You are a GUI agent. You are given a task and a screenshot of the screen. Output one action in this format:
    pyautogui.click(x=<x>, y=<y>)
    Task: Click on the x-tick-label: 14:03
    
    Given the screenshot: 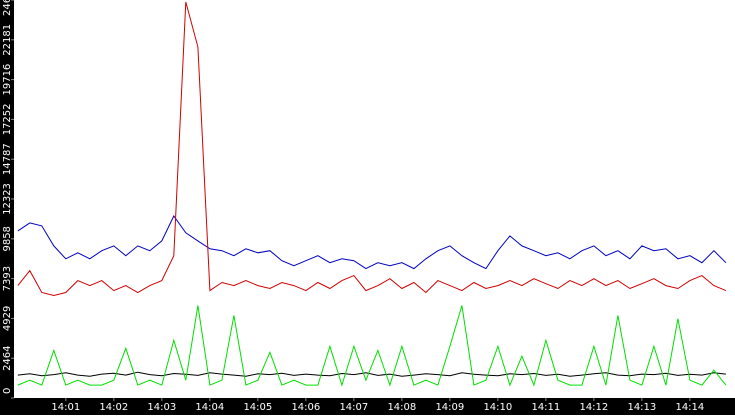 What is the action you would take?
    pyautogui.click(x=161, y=407)
    